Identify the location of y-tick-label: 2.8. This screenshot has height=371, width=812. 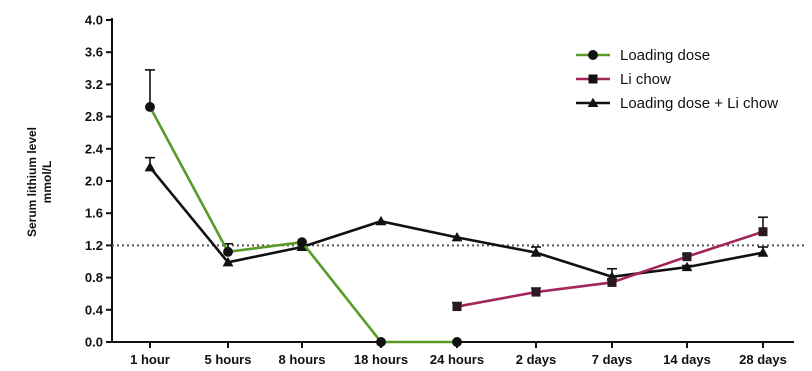
(94, 116).